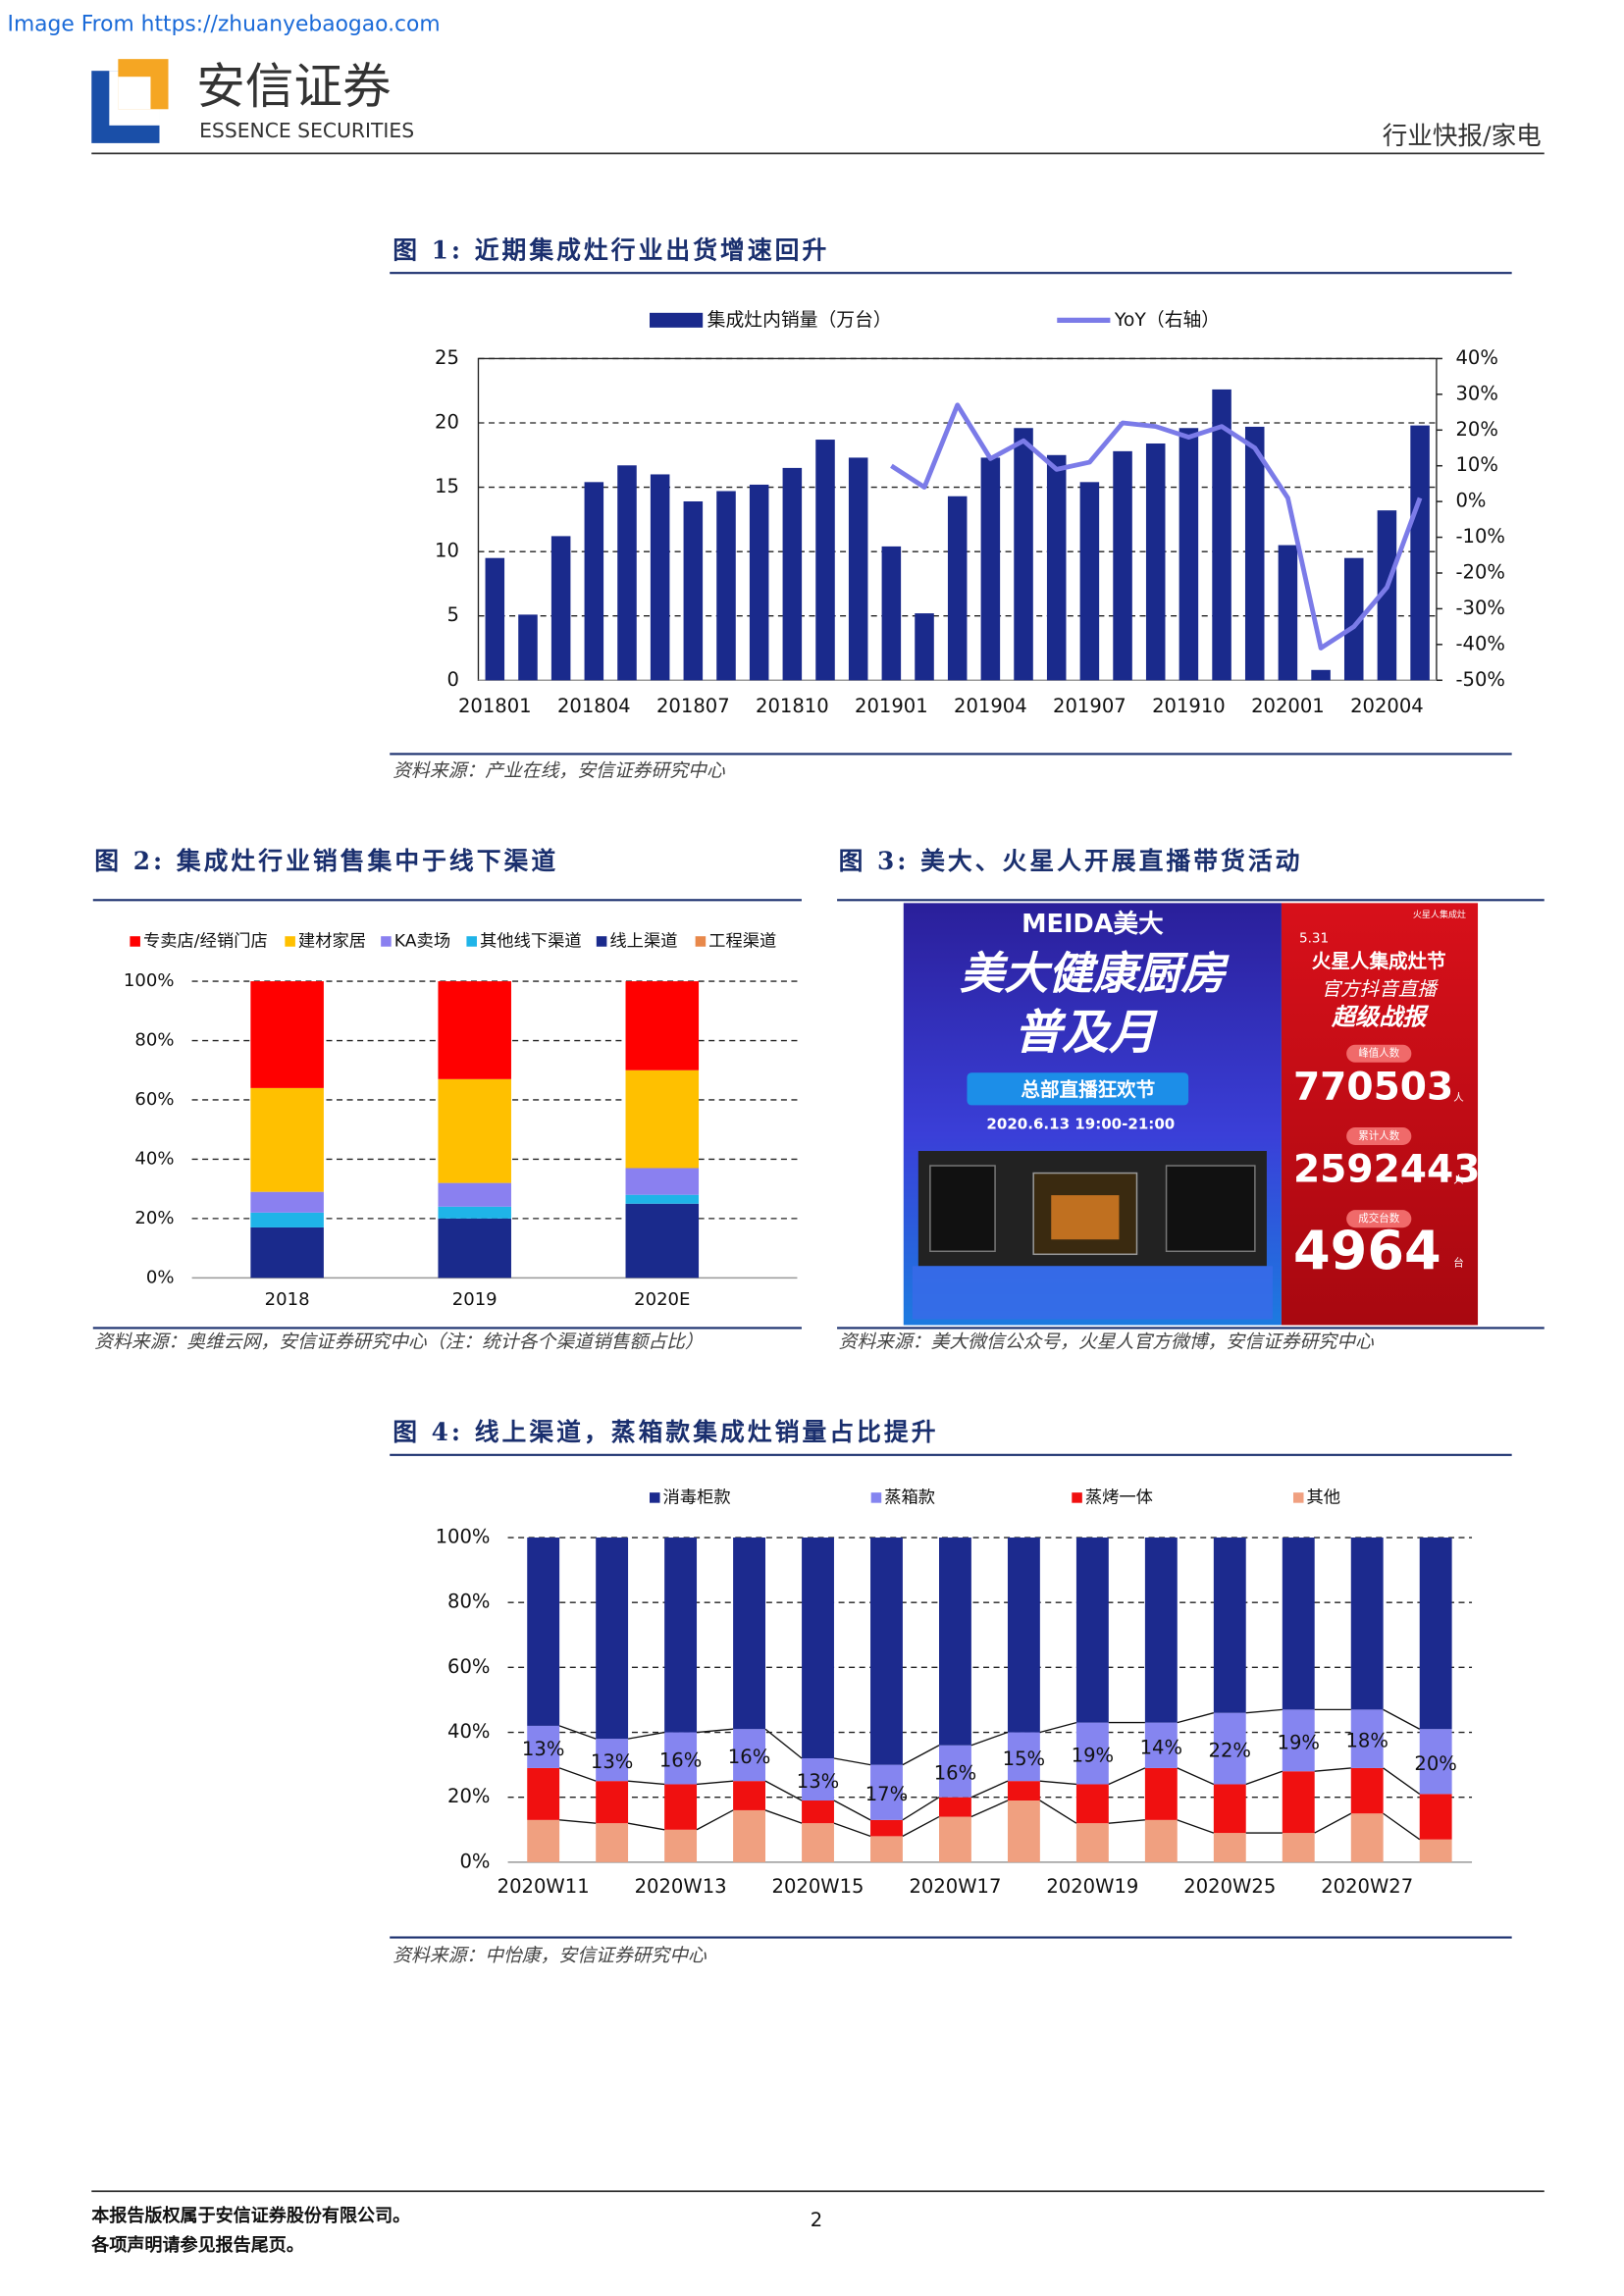  What do you see at coordinates (792, 706) in the screenshot?
I see `x-tick-label: 201810` at bounding box center [792, 706].